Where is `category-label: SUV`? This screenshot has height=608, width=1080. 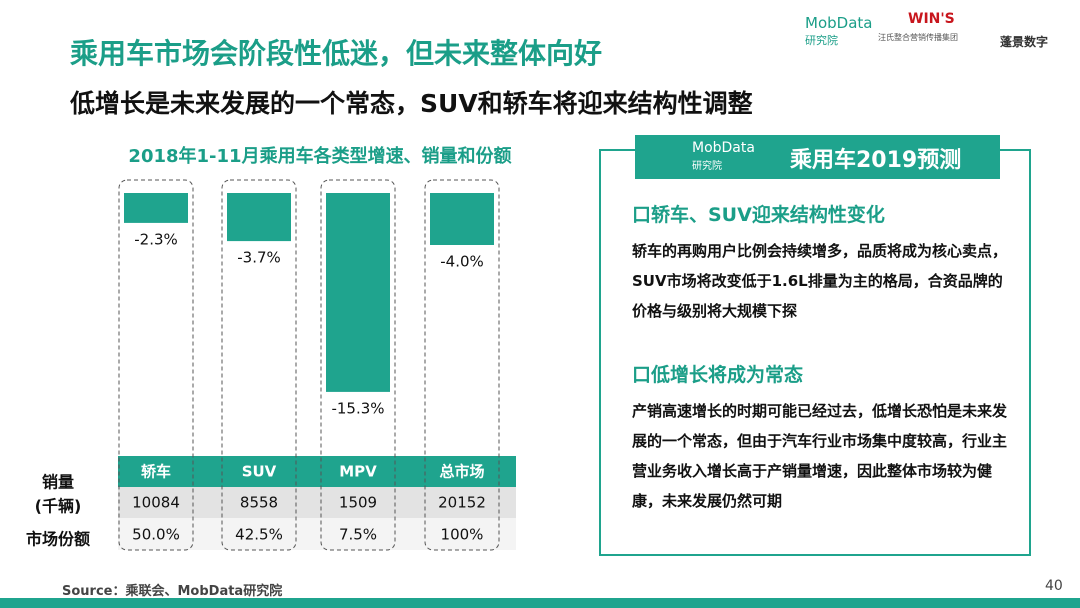 category-label: SUV is located at coordinates (259, 472).